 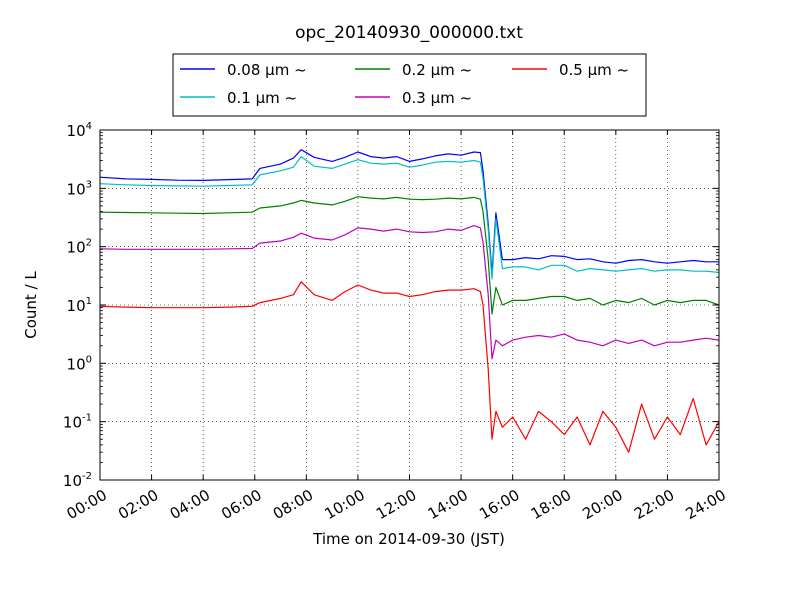 I want to click on x-tick-label: 14:00, so click(x=448, y=504).